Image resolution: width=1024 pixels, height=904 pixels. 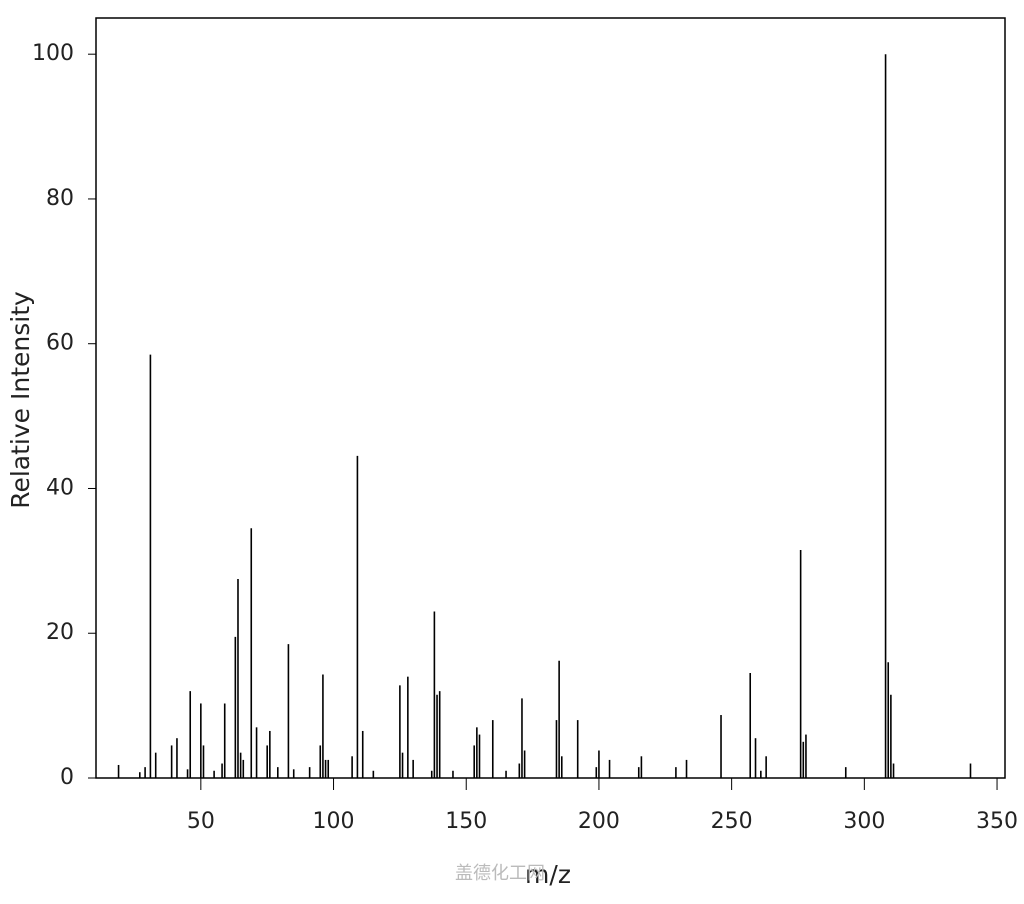 I want to click on x-tick-label: 350, so click(x=997, y=821).